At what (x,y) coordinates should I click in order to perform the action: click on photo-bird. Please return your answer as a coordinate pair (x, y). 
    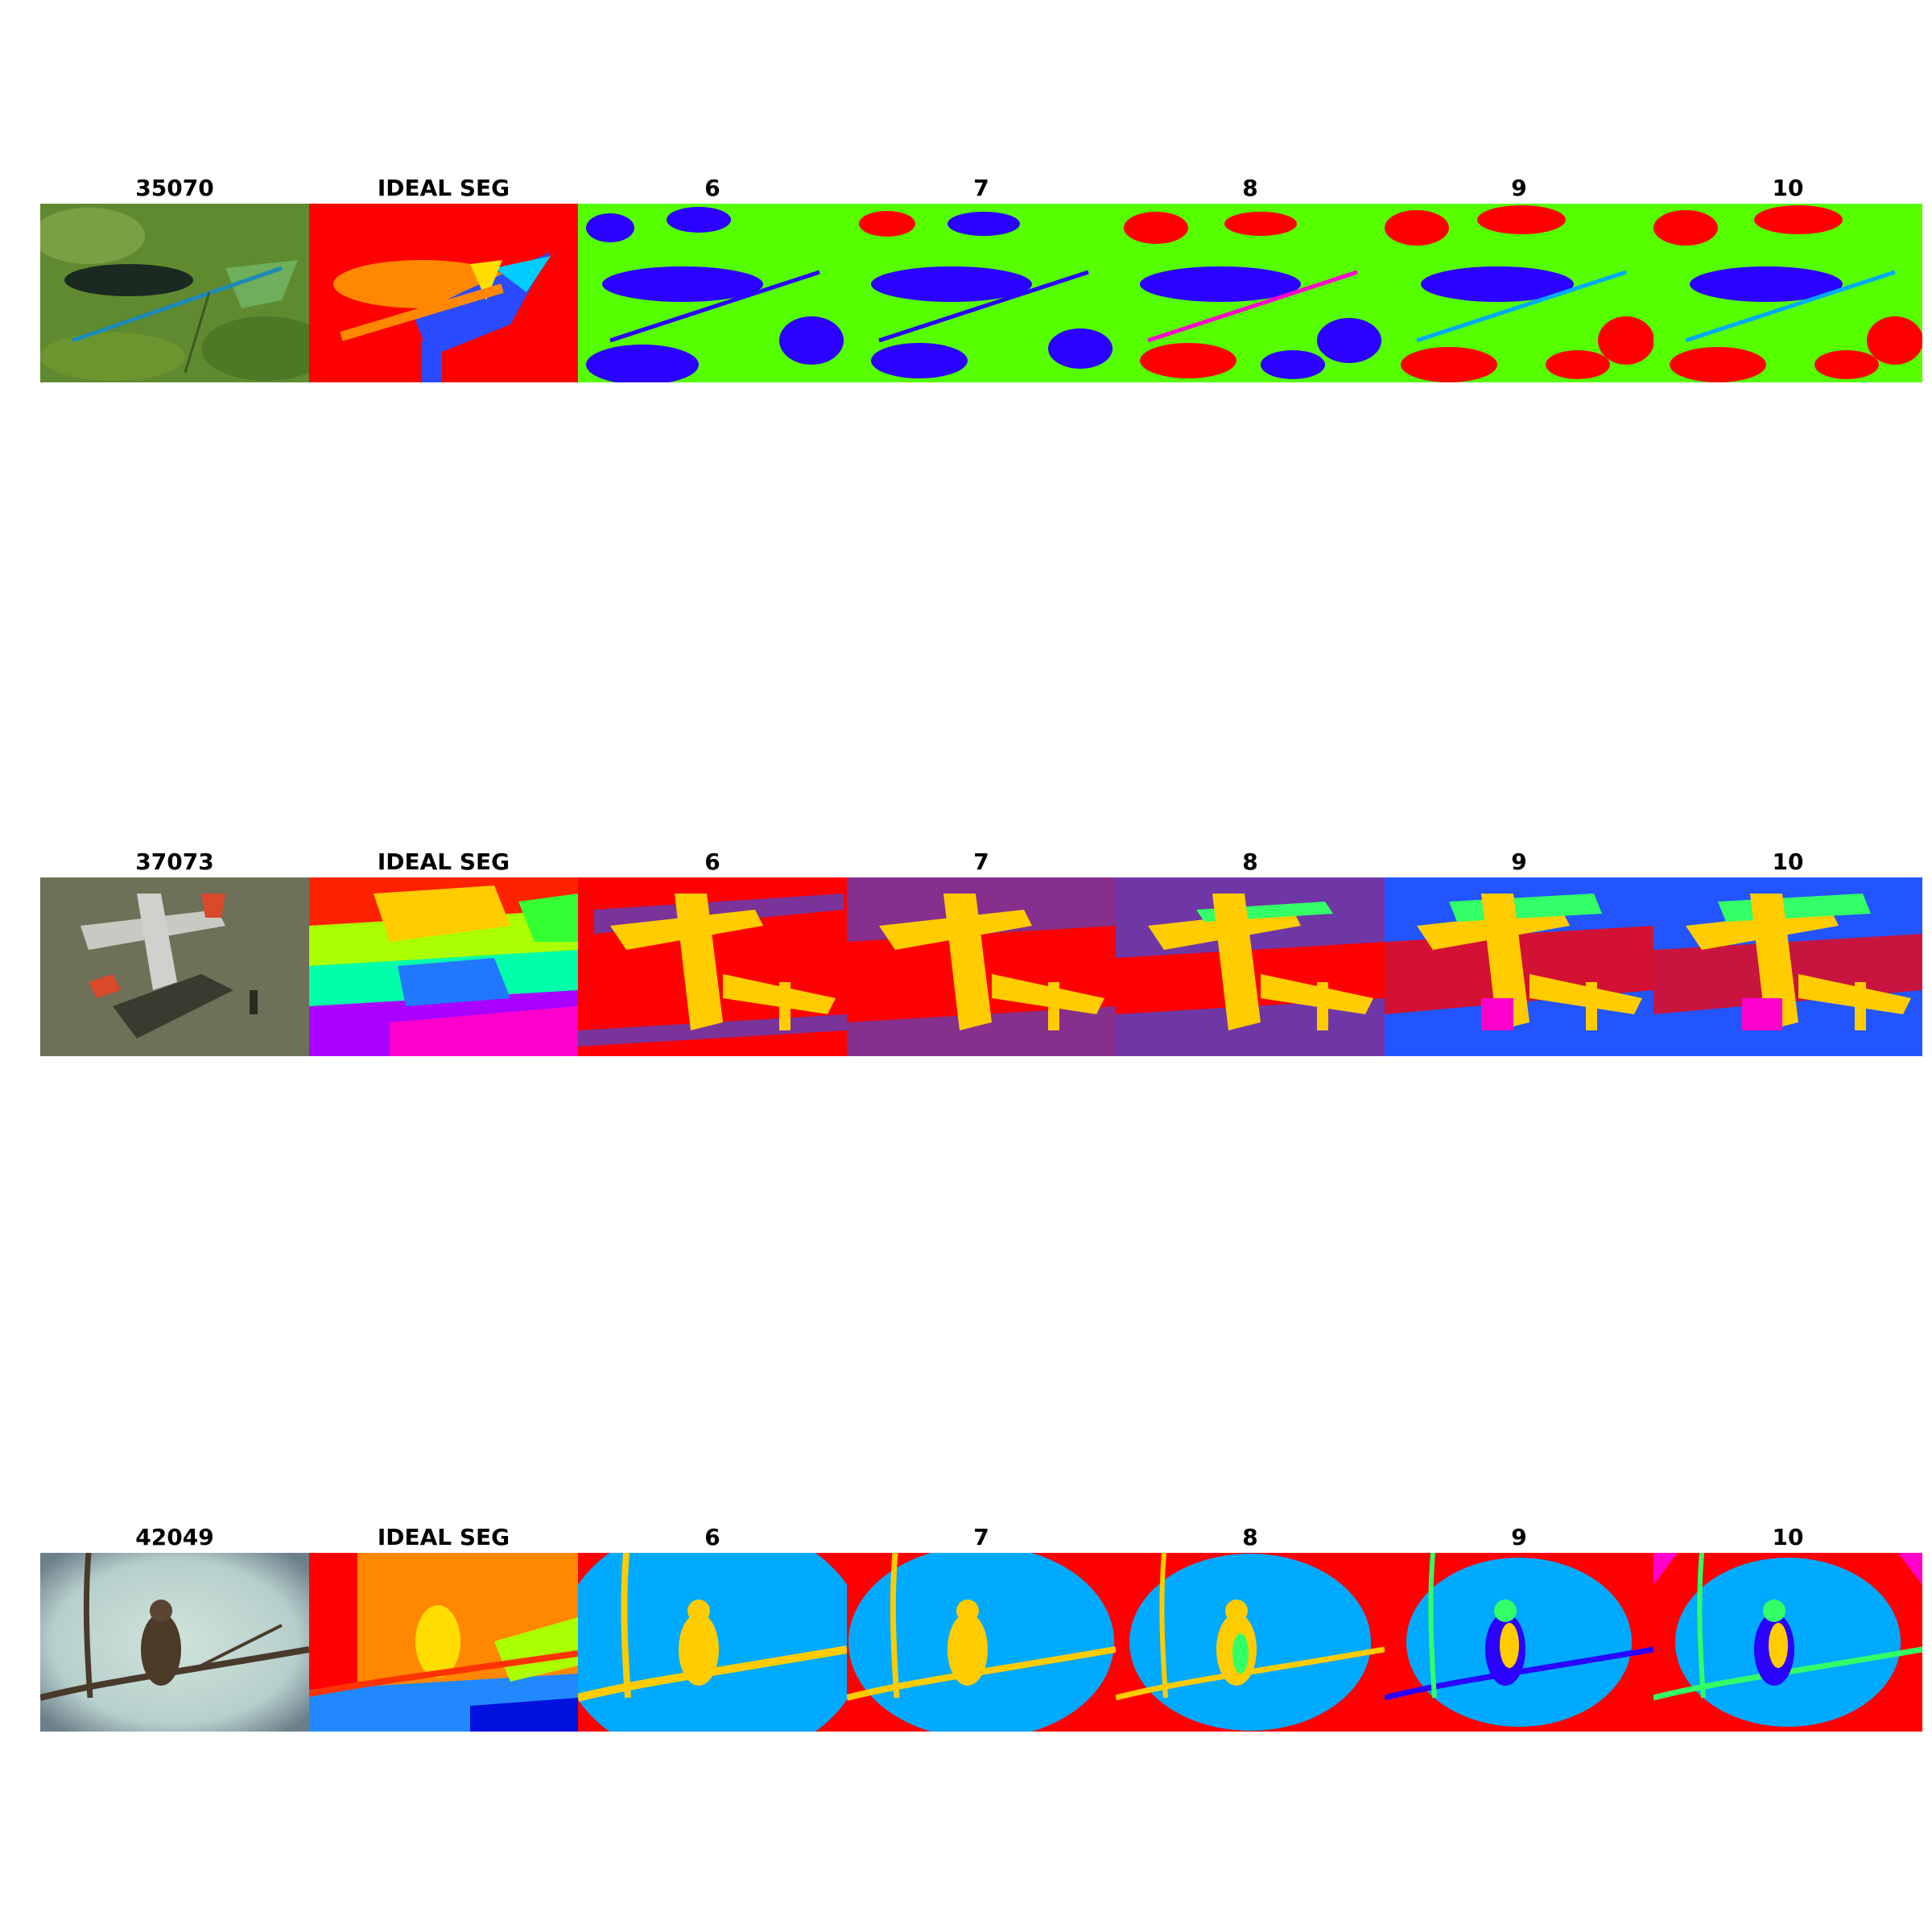
    Looking at the image, I should click on (174, 1642).